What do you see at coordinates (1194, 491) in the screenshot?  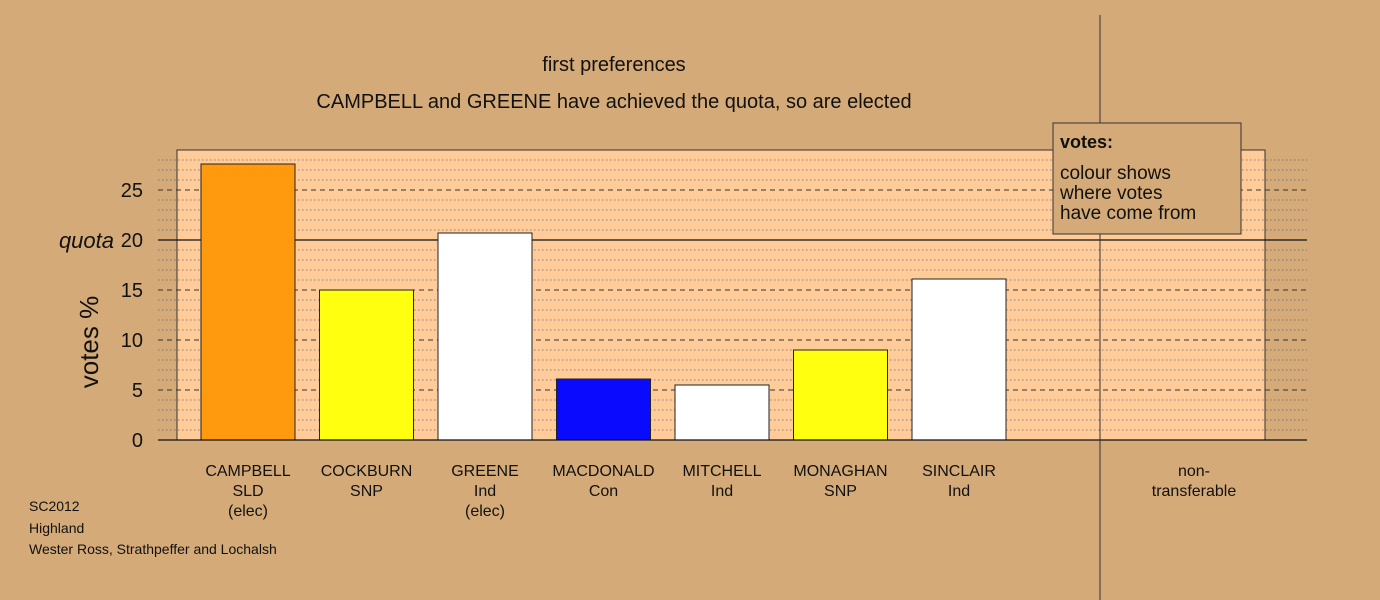 I see `category-label: transferable` at bounding box center [1194, 491].